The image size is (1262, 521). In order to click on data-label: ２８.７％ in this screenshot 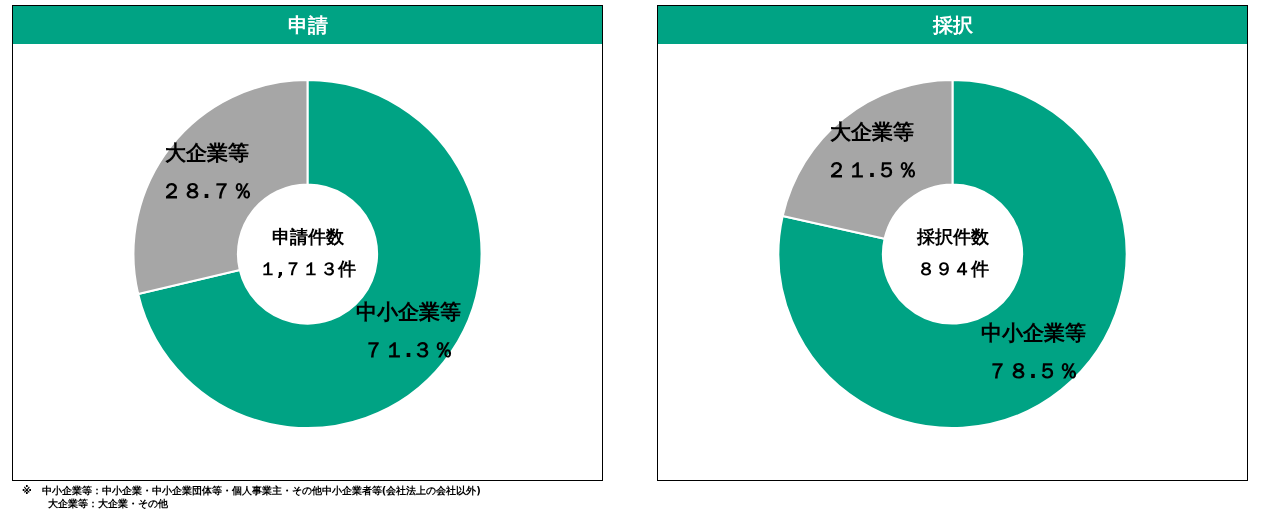, I will do `click(206, 190)`.